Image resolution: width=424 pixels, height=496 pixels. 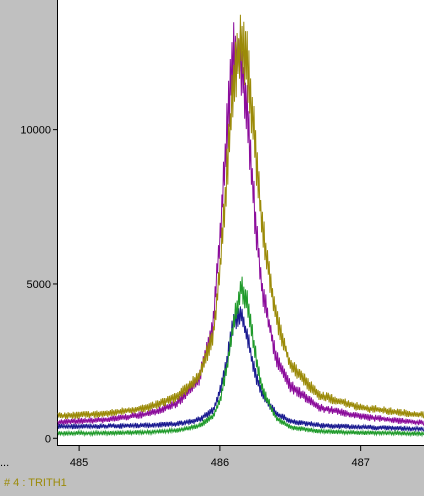 I want to click on y-tick-label: 10000, so click(x=35, y=131).